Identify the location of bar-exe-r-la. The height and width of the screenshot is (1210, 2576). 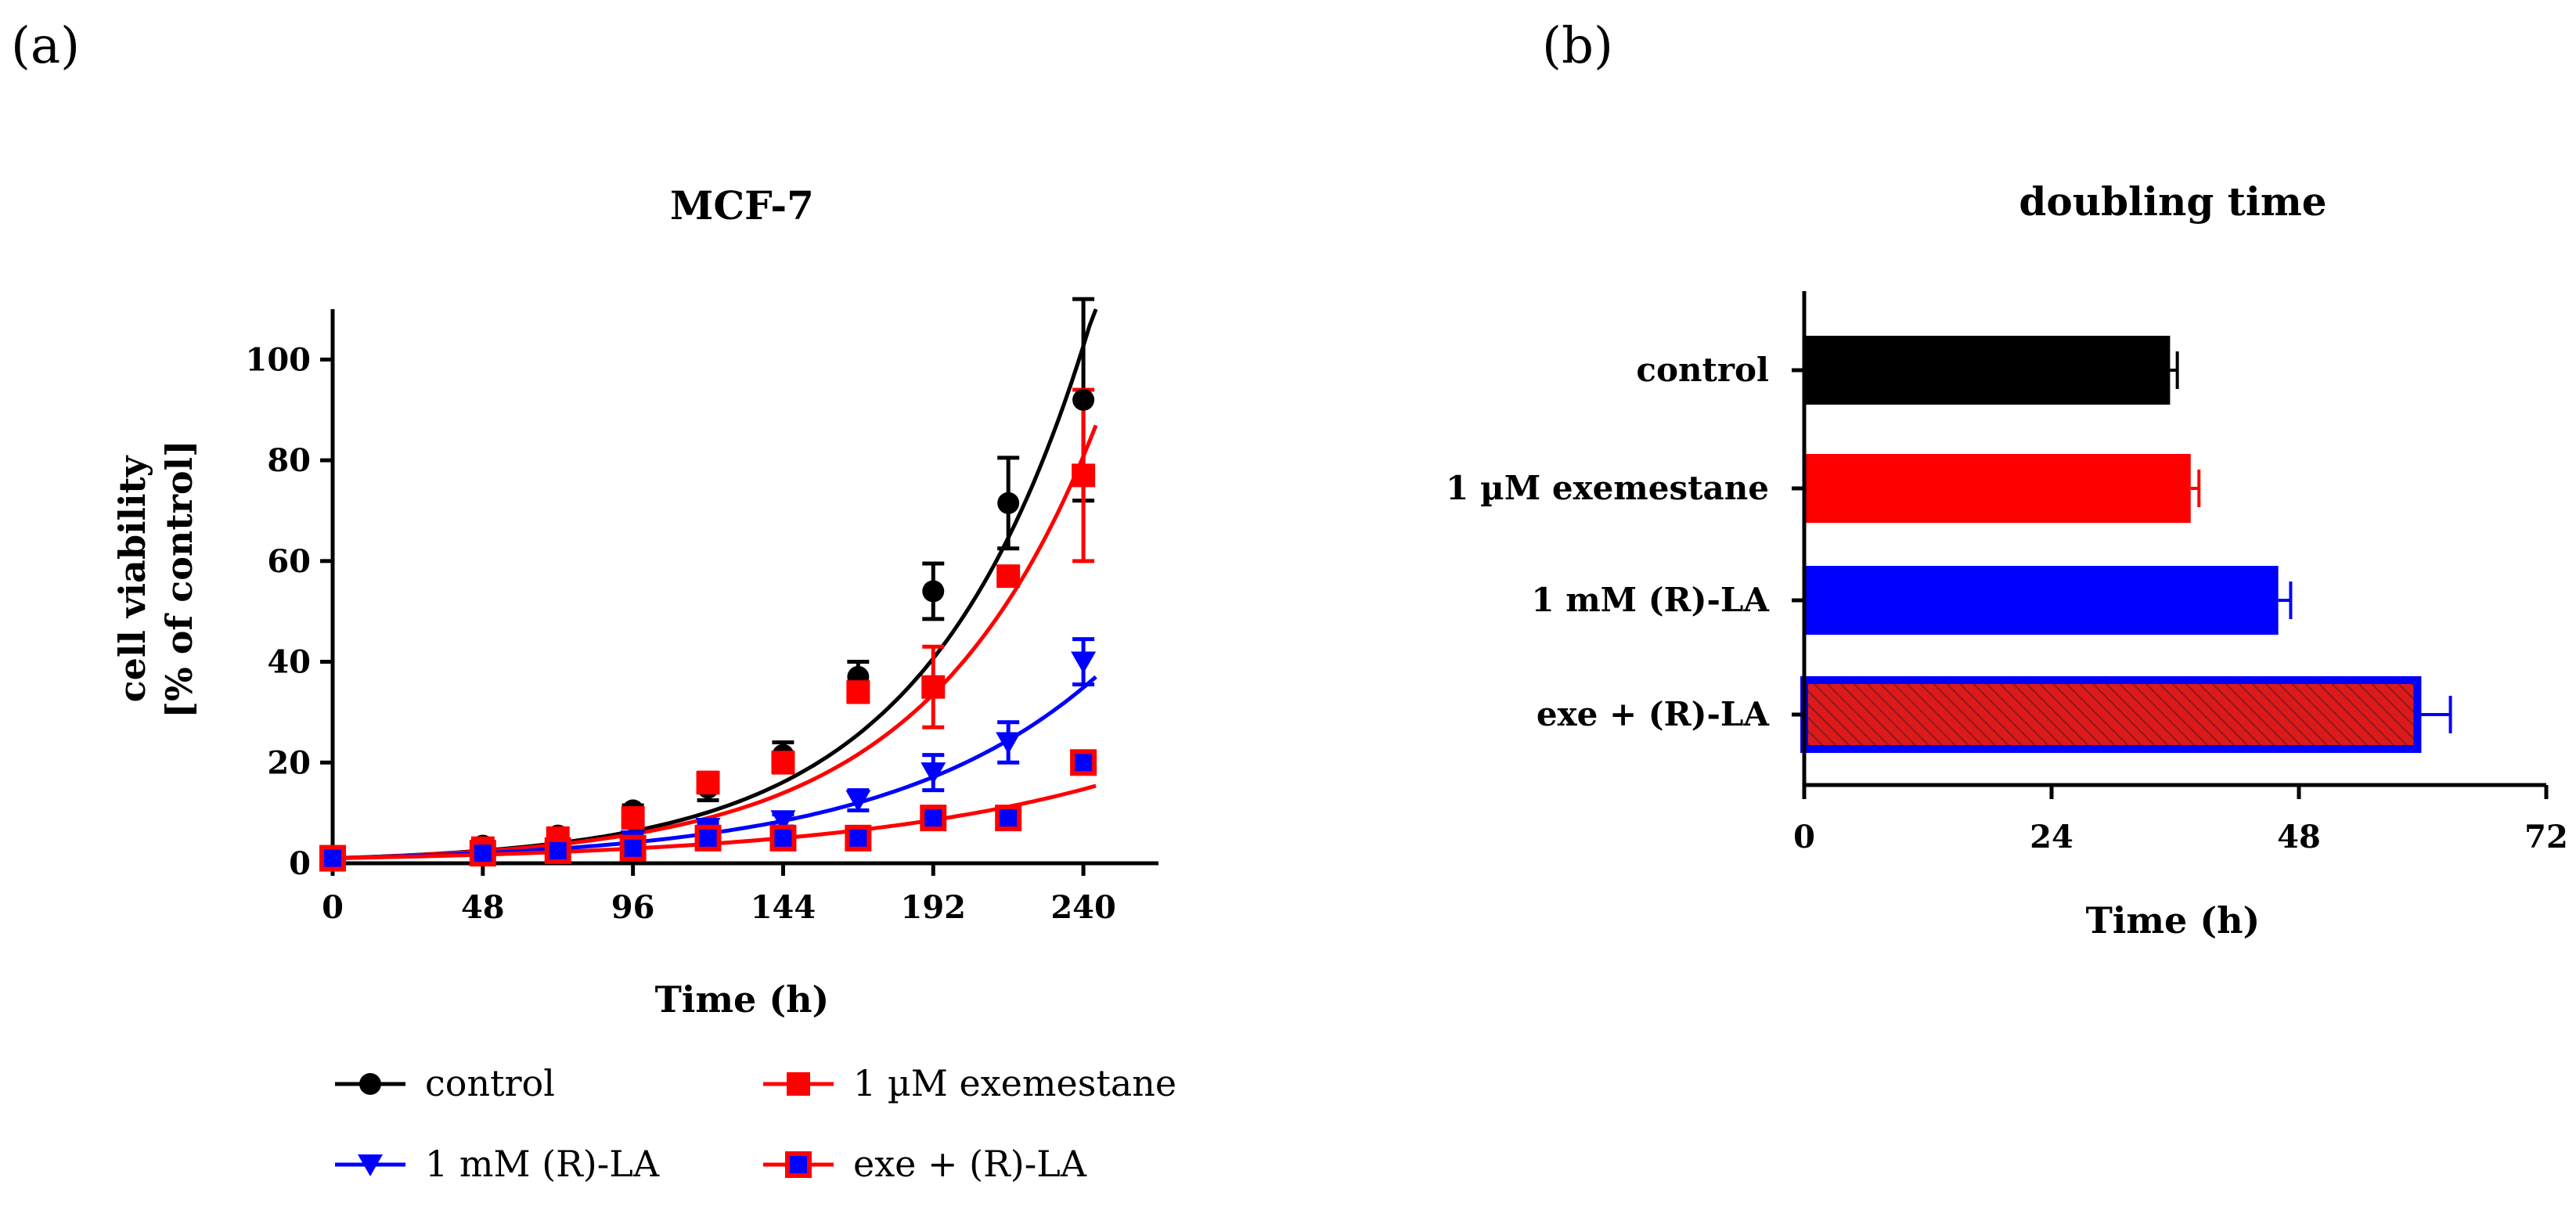
(2111, 714).